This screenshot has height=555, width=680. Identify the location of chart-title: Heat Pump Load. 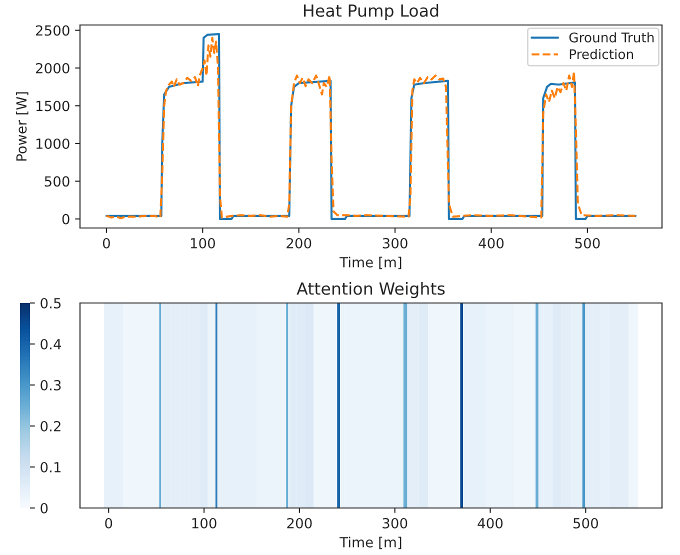
(371, 12).